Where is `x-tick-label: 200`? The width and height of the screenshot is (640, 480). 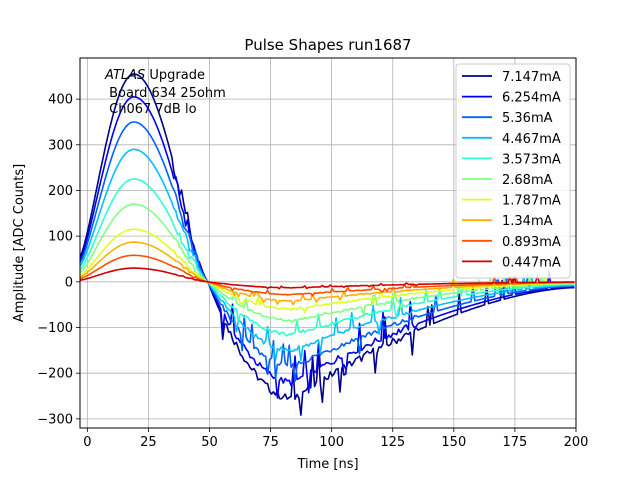
x-tick-label: 200 is located at coordinates (576, 442).